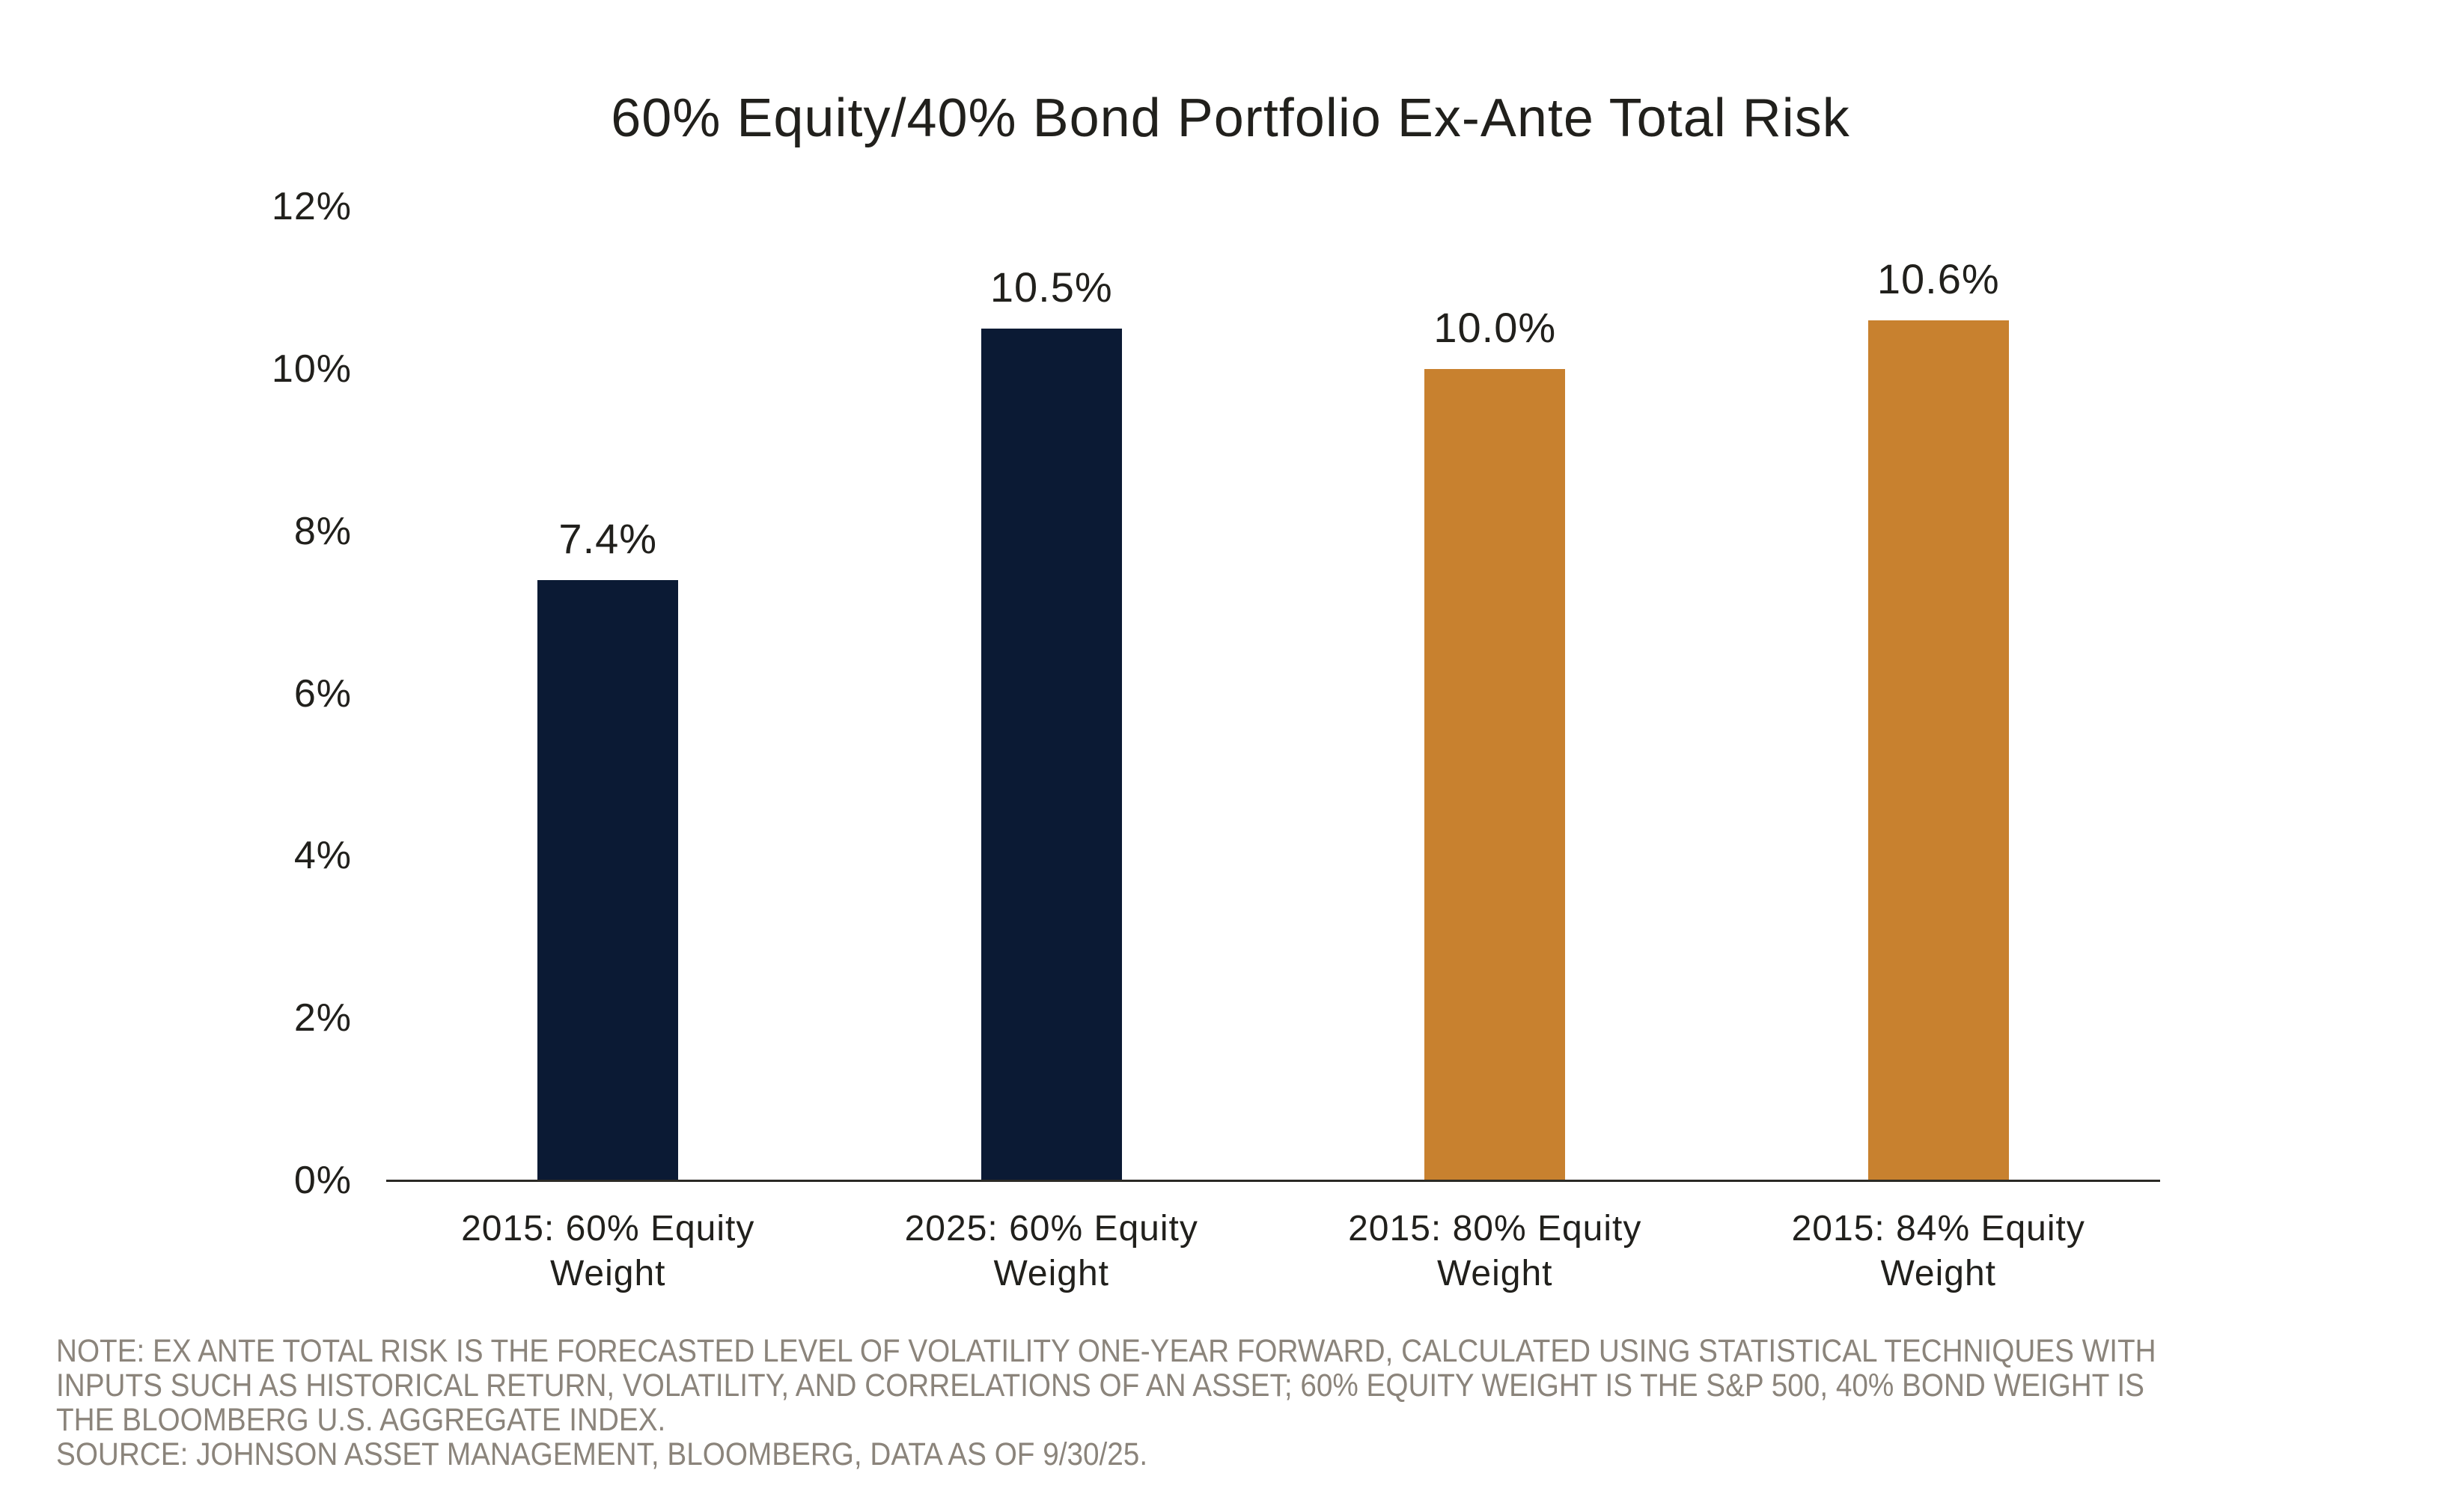  I want to click on bar-slot: 10.0%, so click(1495, 694).